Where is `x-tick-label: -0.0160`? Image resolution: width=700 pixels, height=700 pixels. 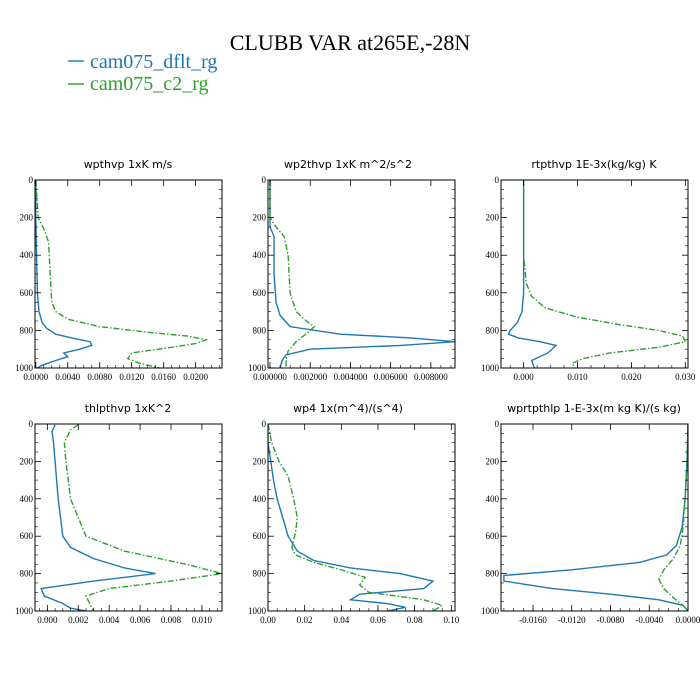 x-tick-label: -0.0160 is located at coordinates (533, 620).